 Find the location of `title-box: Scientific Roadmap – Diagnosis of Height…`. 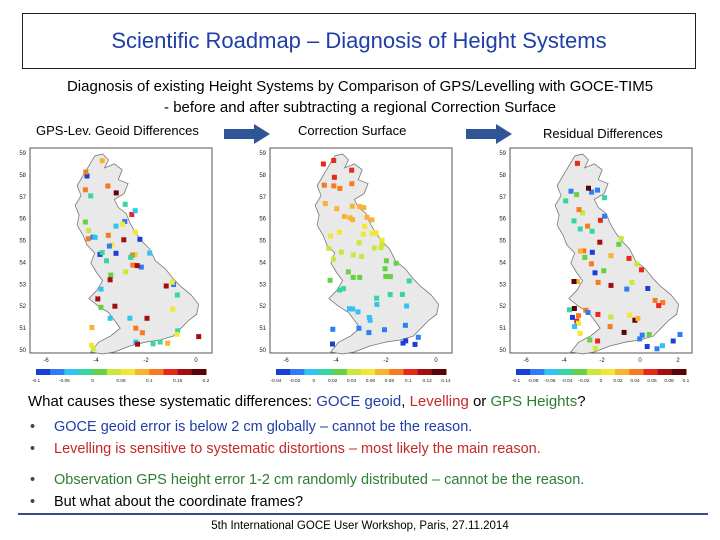

title-box: Scientific Roadmap – Diagnosis of Height… is located at coordinates (359, 41).